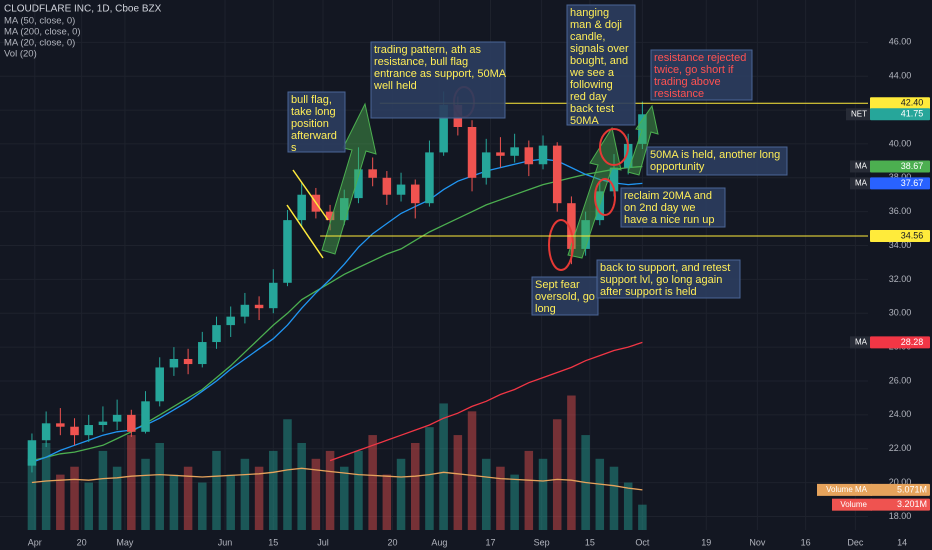 The width and height of the screenshot is (932, 550). What do you see at coordinates (642, 542) in the screenshot?
I see `x-tick-label: Oct` at bounding box center [642, 542].